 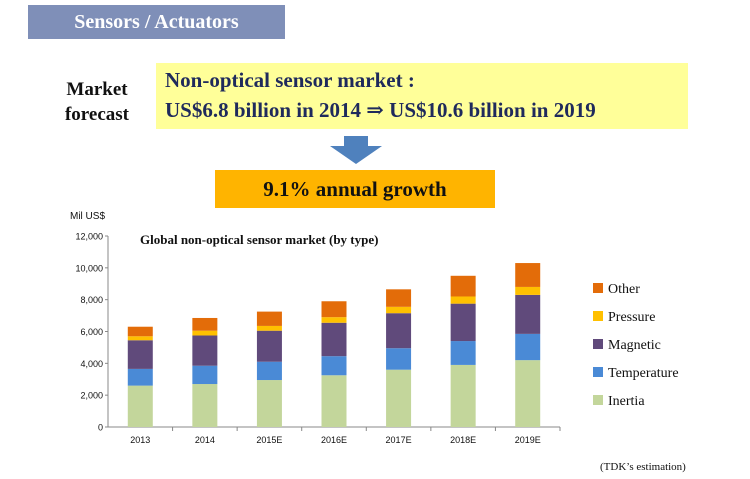 I want to click on y-tick-label: 10,000, so click(x=89, y=268).